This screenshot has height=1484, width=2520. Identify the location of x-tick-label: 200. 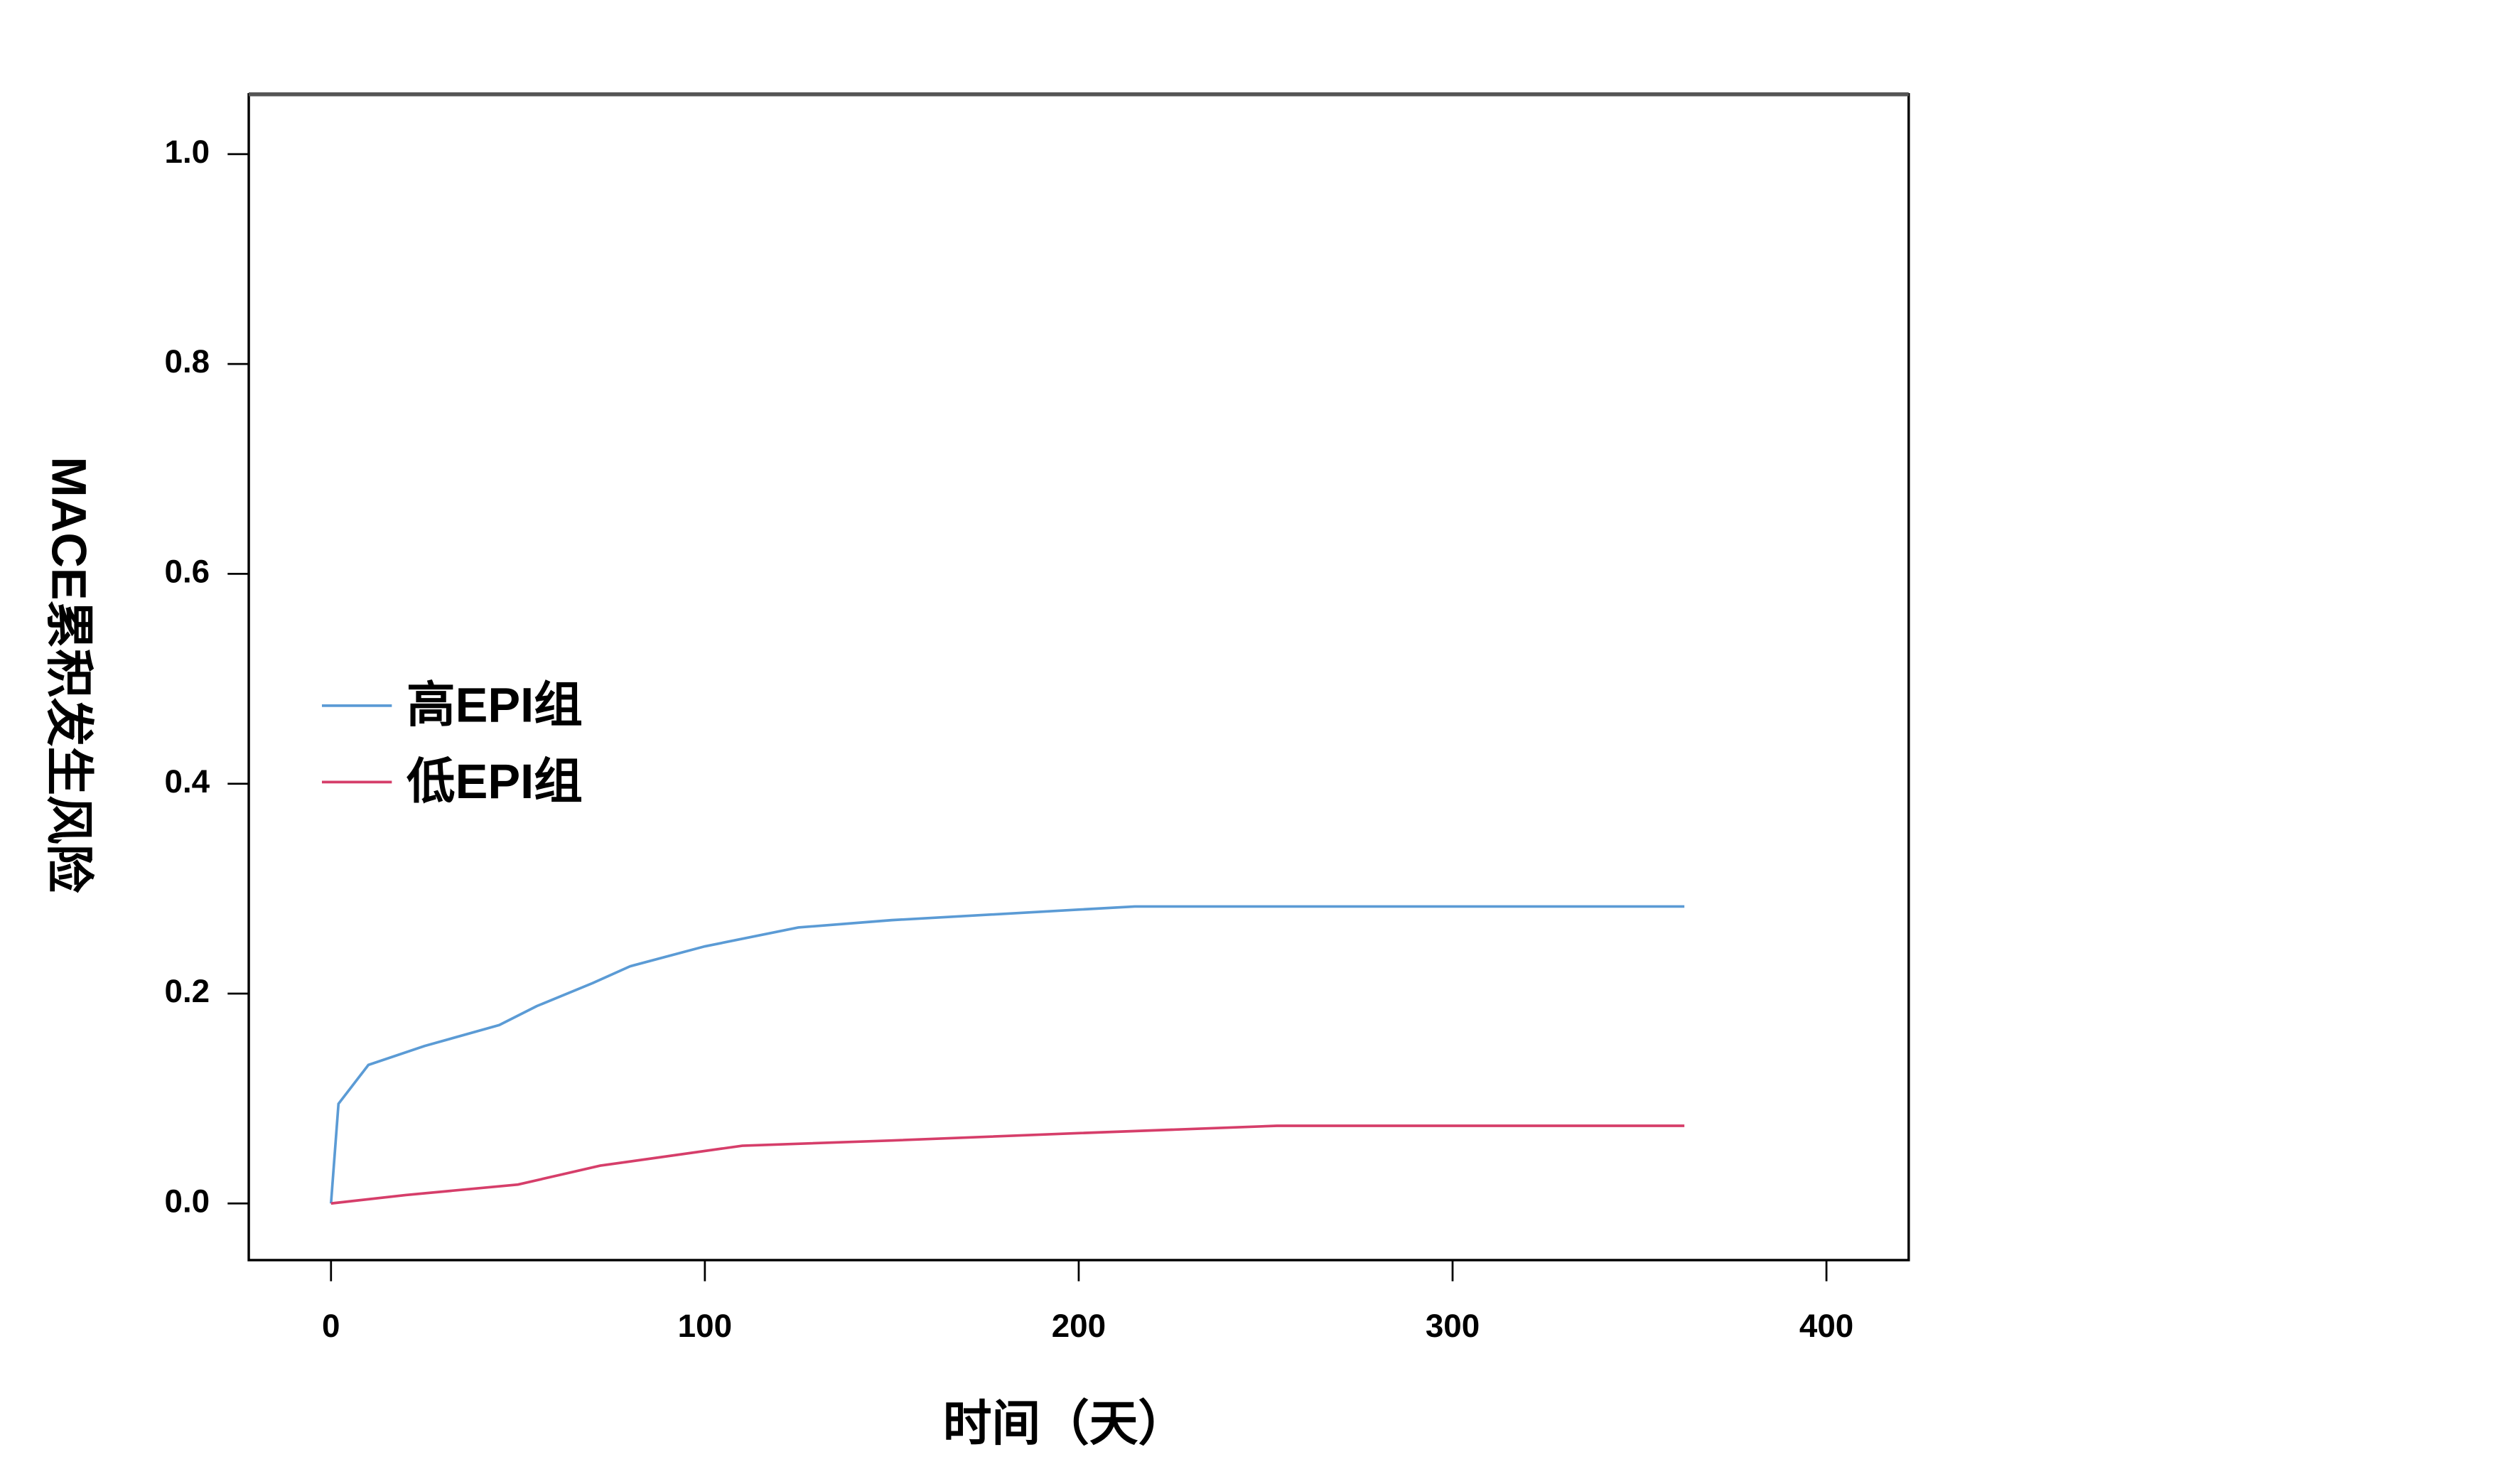
(1079, 1326).